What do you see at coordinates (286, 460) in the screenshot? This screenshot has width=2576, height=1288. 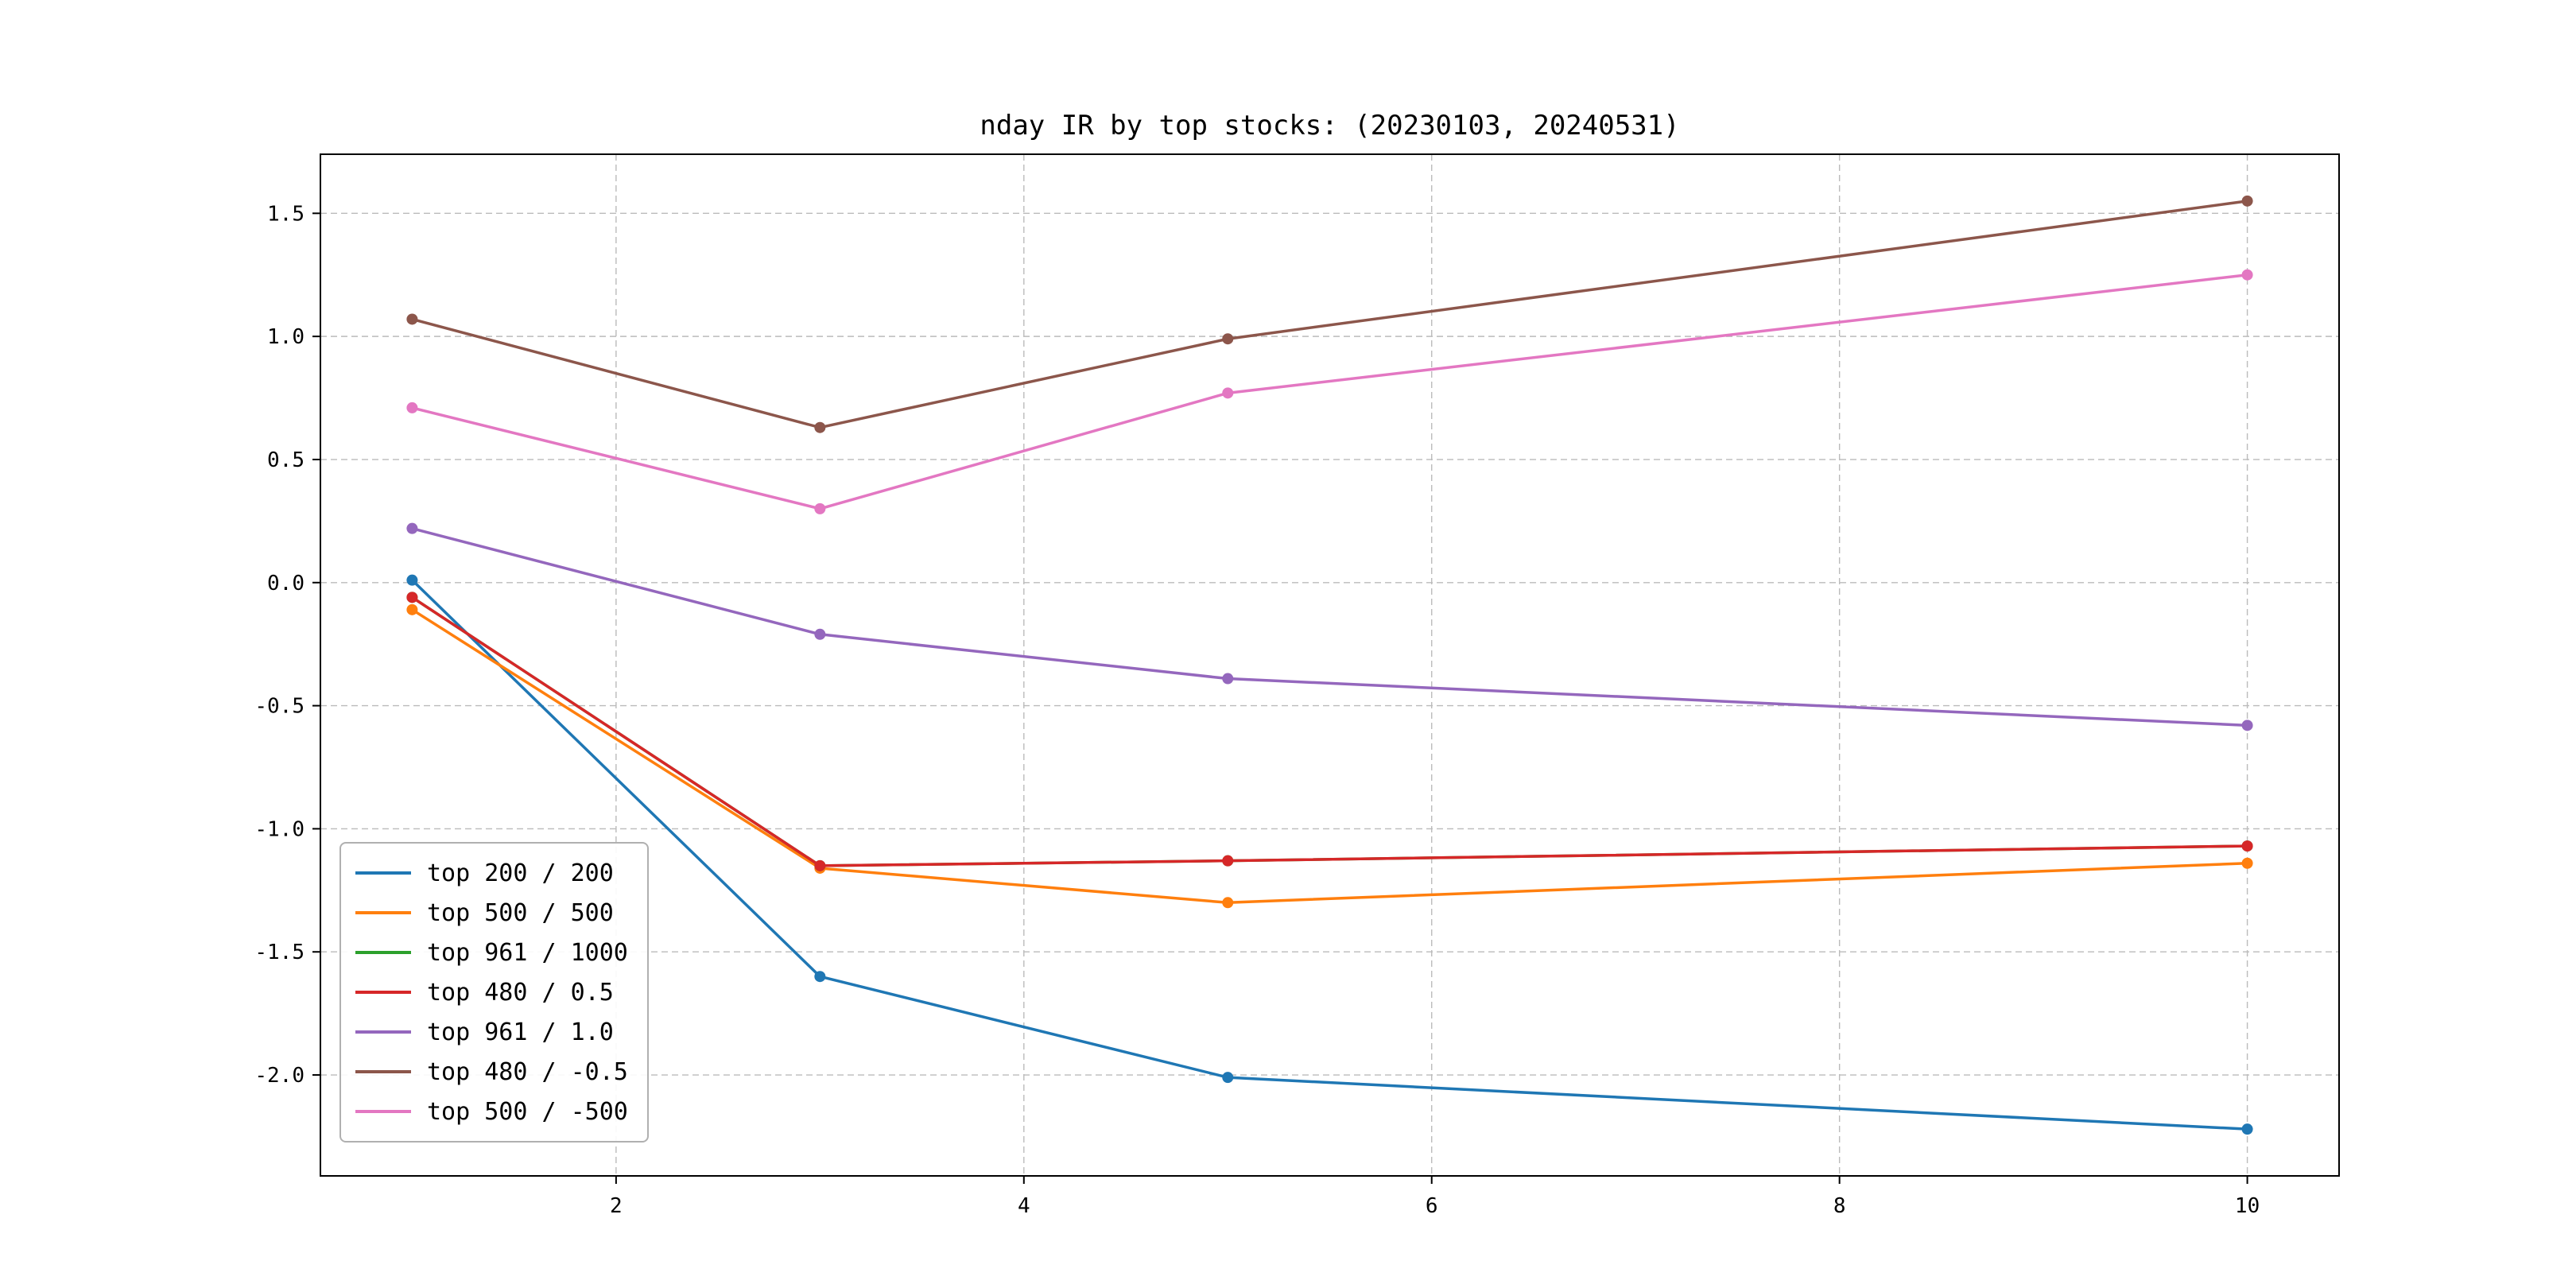 I see `y-tick-label: 0.5` at bounding box center [286, 460].